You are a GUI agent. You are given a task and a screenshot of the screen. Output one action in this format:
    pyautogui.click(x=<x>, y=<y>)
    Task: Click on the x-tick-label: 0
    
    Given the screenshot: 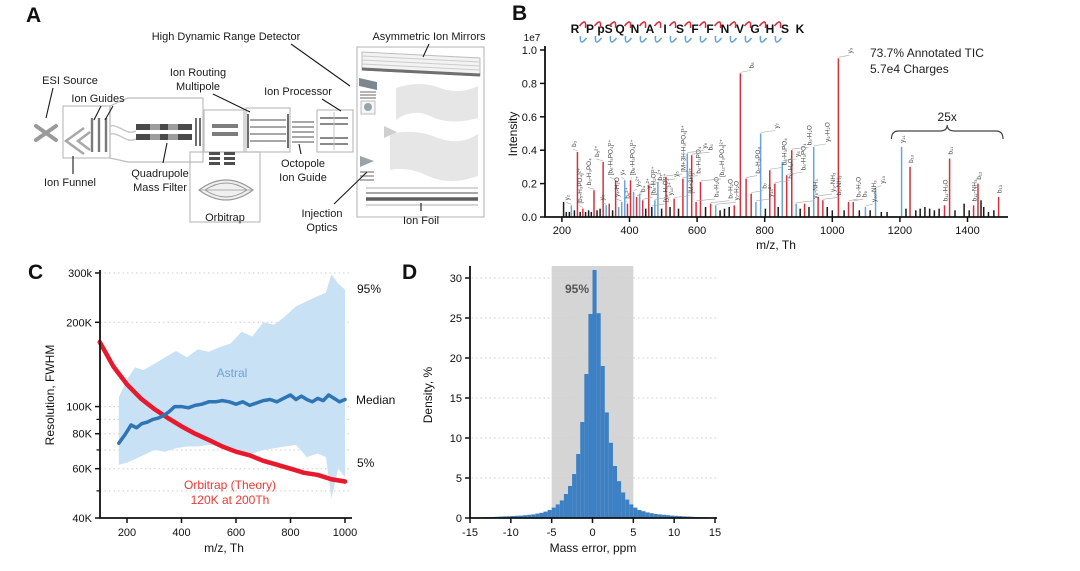 What is the action you would take?
    pyautogui.click(x=592, y=533)
    